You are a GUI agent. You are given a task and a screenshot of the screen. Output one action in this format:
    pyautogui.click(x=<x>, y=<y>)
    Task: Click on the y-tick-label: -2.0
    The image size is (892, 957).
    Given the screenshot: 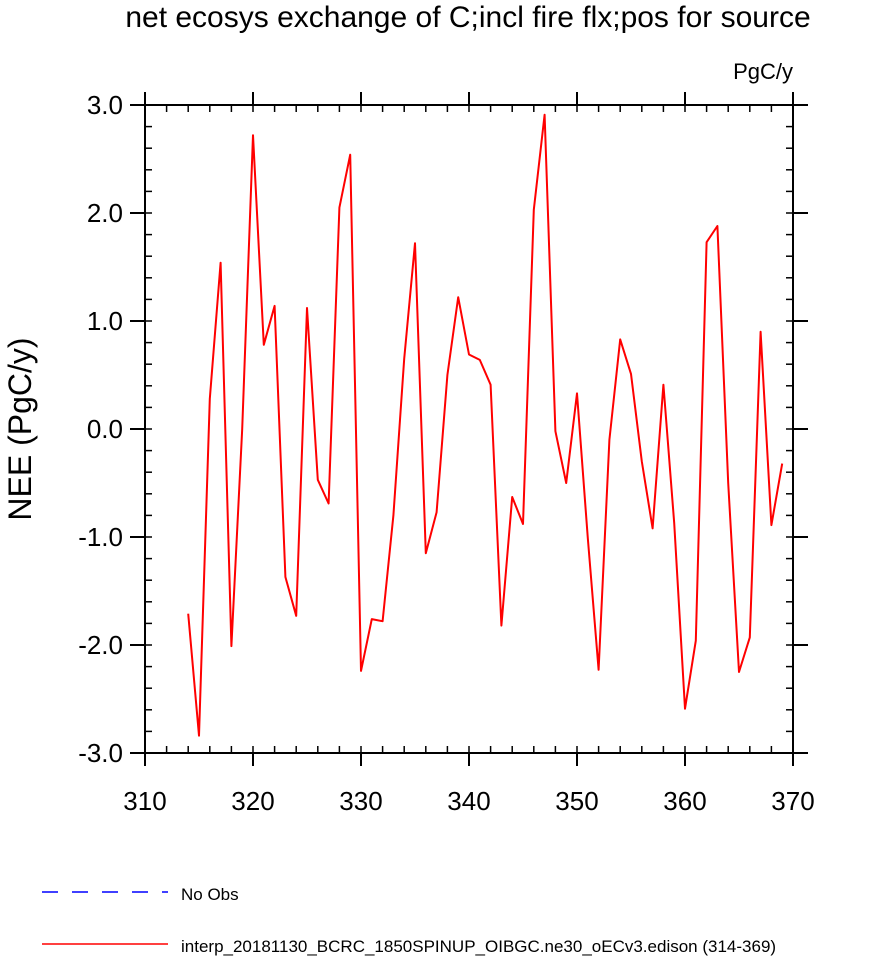 What is the action you would take?
    pyautogui.click(x=100, y=645)
    